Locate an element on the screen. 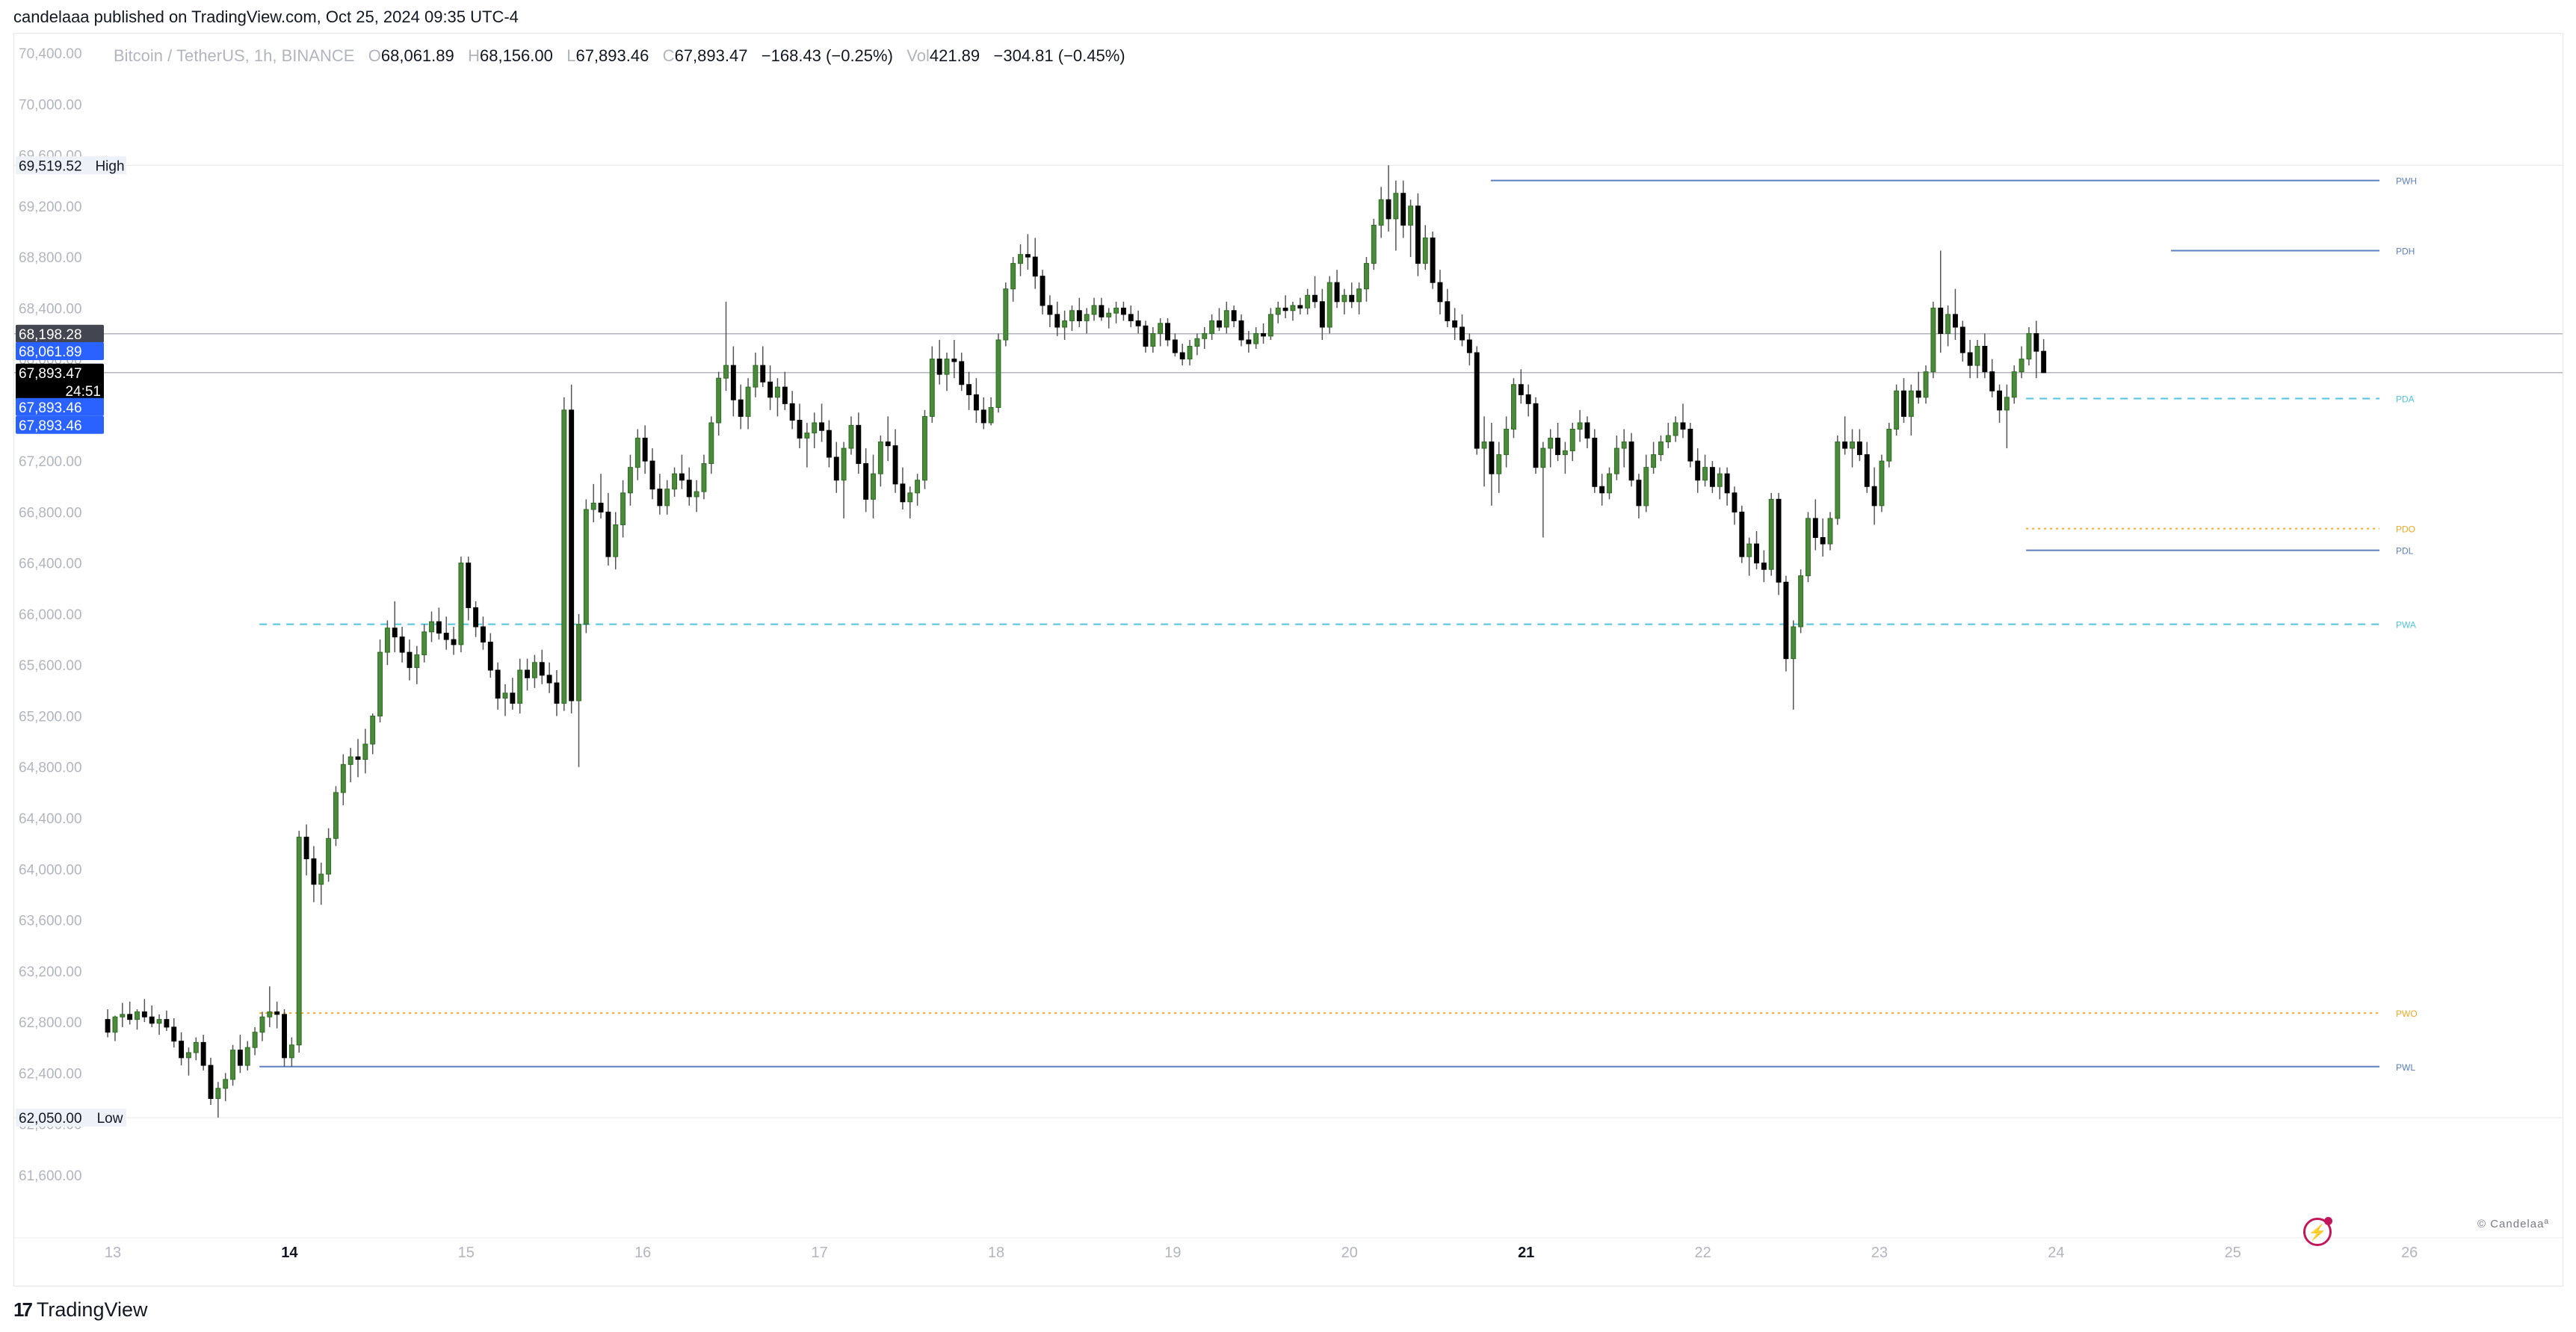  high-label: High is located at coordinates (110, 166).